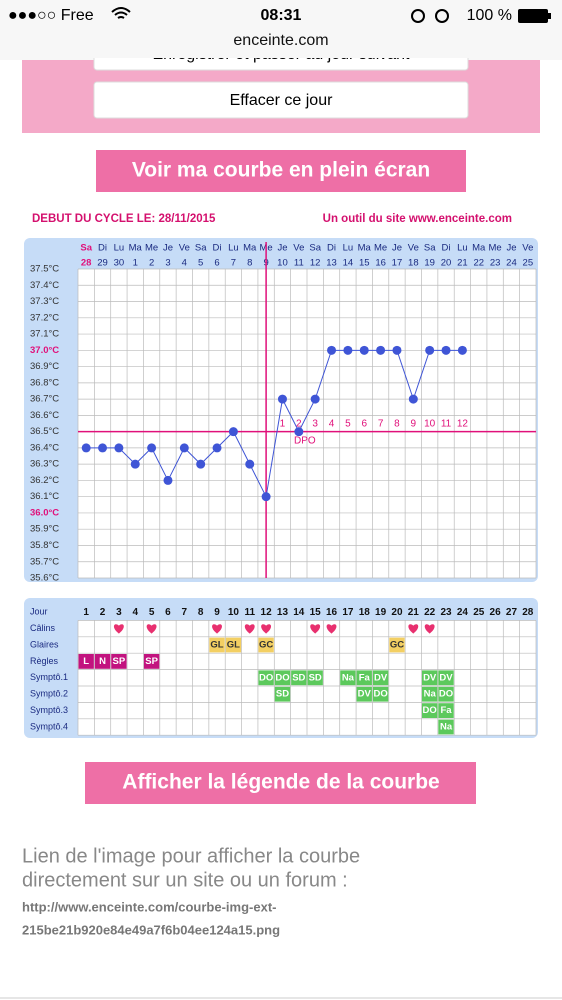  What do you see at coordinates (44, 529) in the screenshot?
I see `y-tick-label: 35.9°C` at bounding box center [44, 529].